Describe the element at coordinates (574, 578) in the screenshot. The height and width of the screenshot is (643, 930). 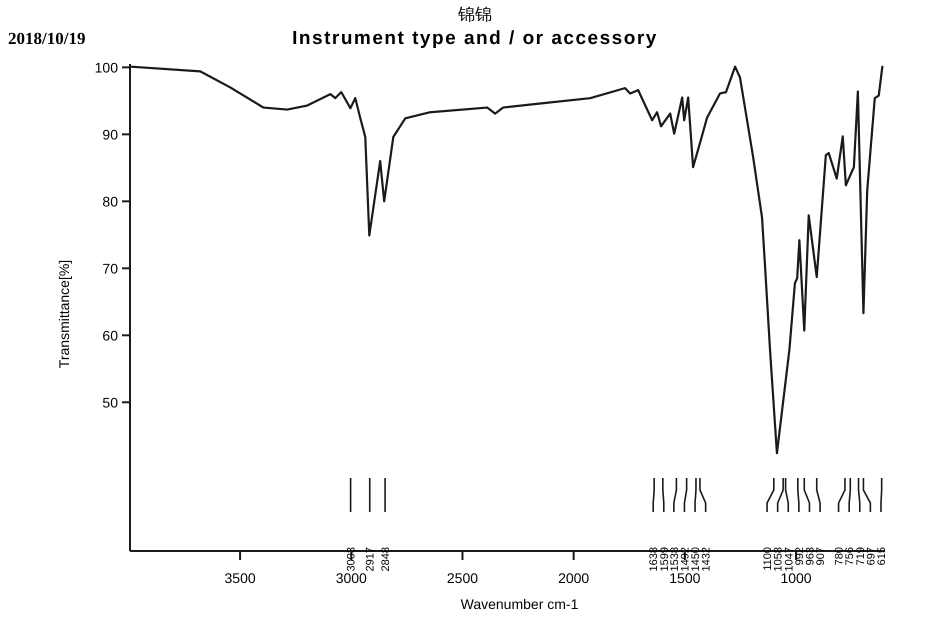
I see `x-tick-label: 2000` at that location.